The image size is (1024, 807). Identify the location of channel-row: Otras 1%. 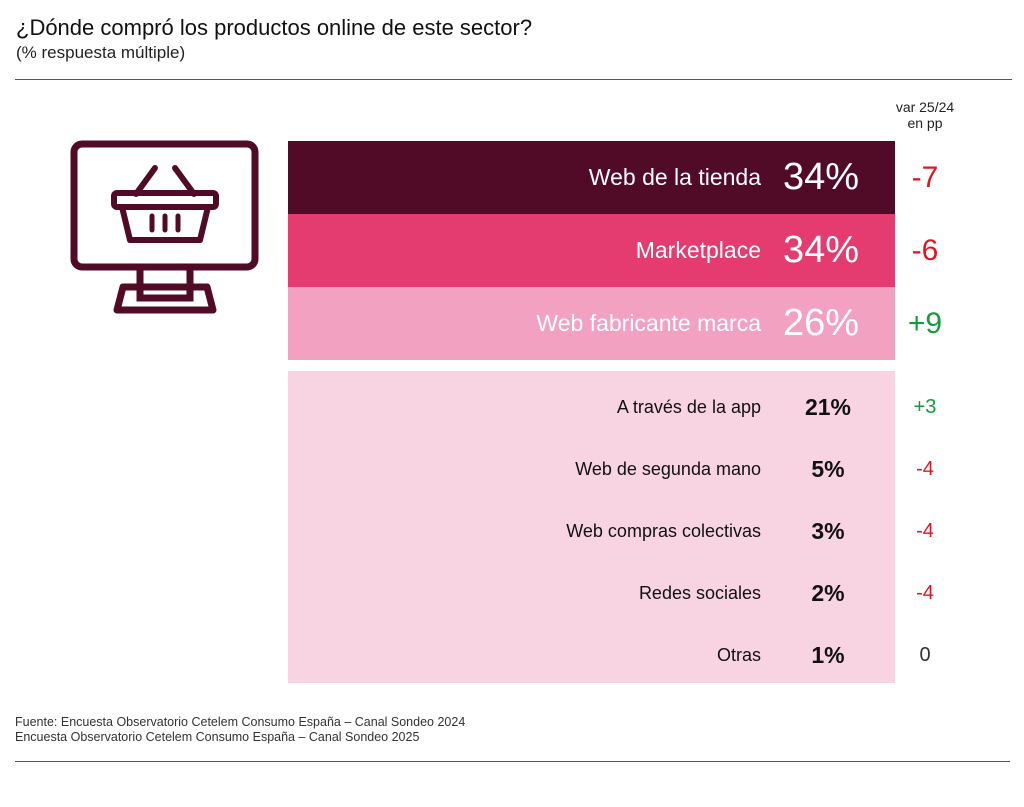
(591, 655).